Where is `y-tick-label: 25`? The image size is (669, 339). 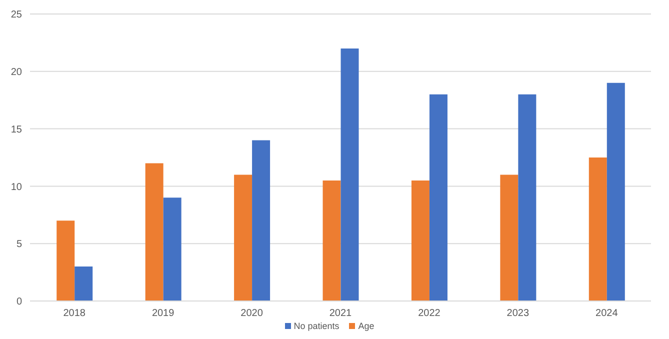 y-tick-label: 25 is located at coordinates (16, 15).